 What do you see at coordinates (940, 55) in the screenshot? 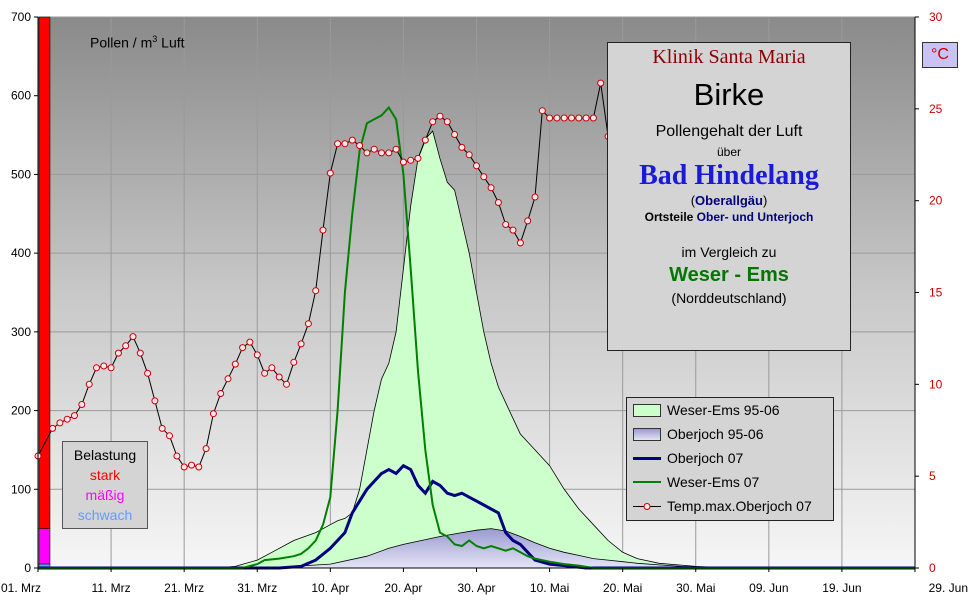
I see `temperature-unit-badge: °C` at bounding box center [940, 55].